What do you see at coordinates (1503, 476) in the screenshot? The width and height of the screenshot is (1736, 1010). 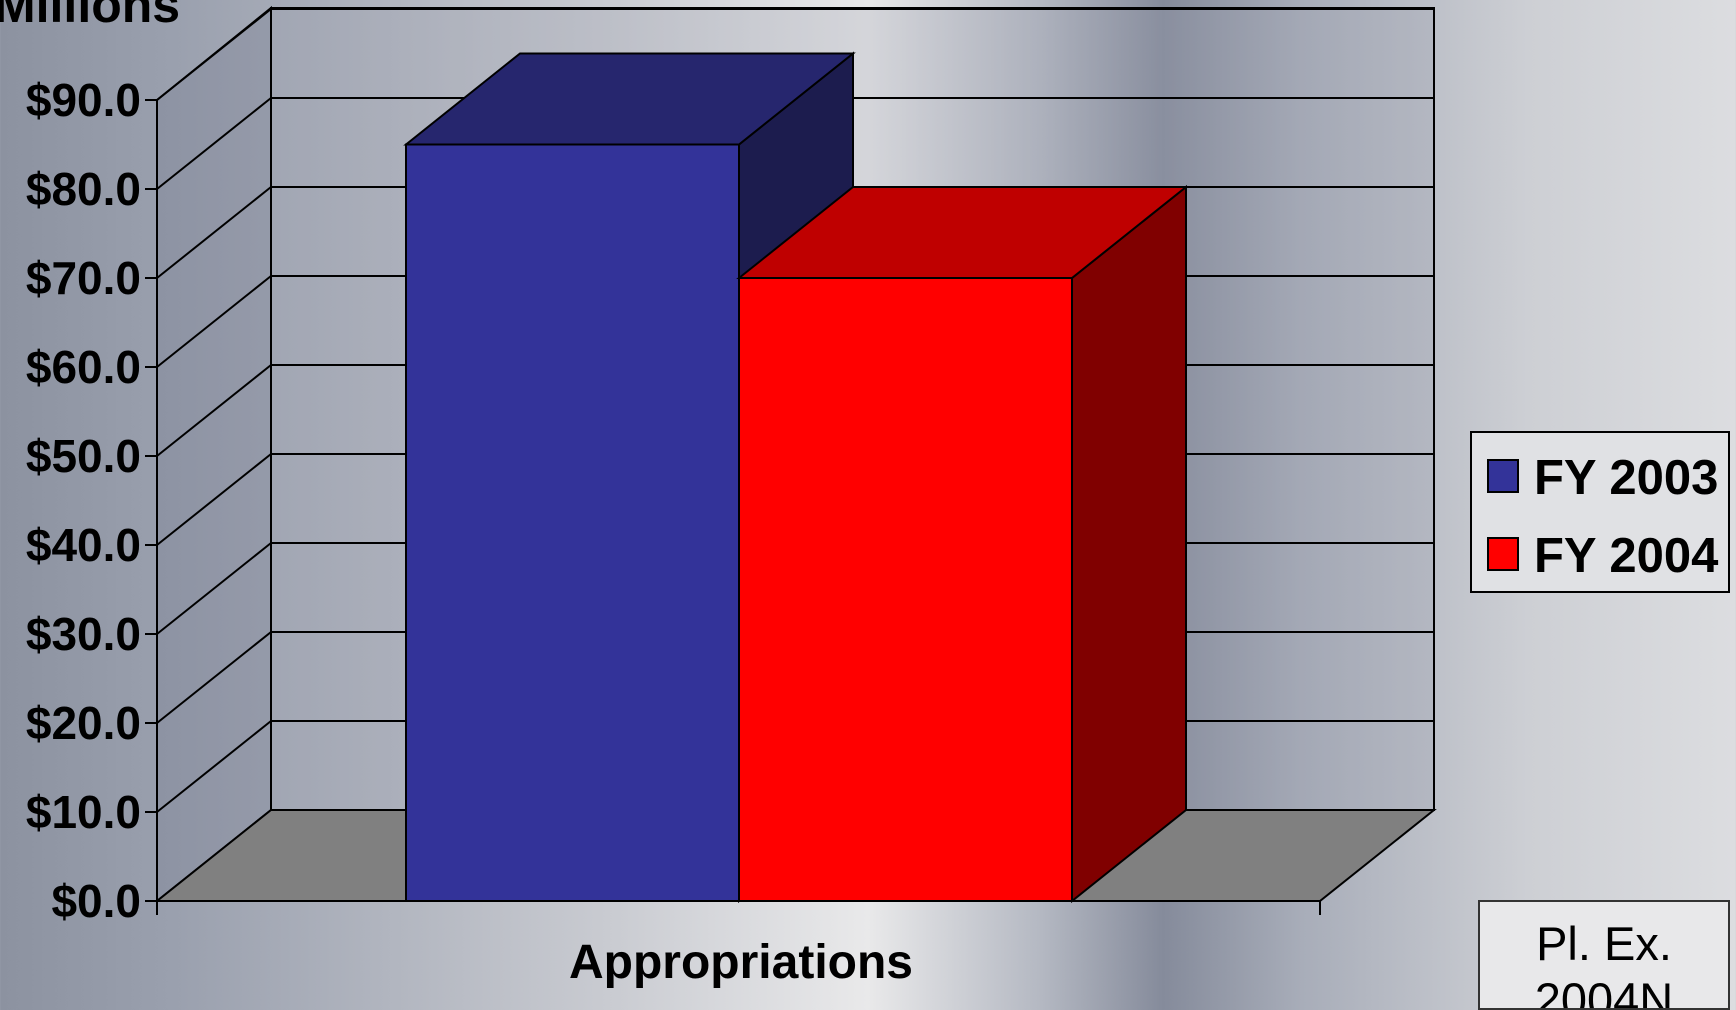 I see `legend-swatch-fy2003` at bounding box center [1503, 476].